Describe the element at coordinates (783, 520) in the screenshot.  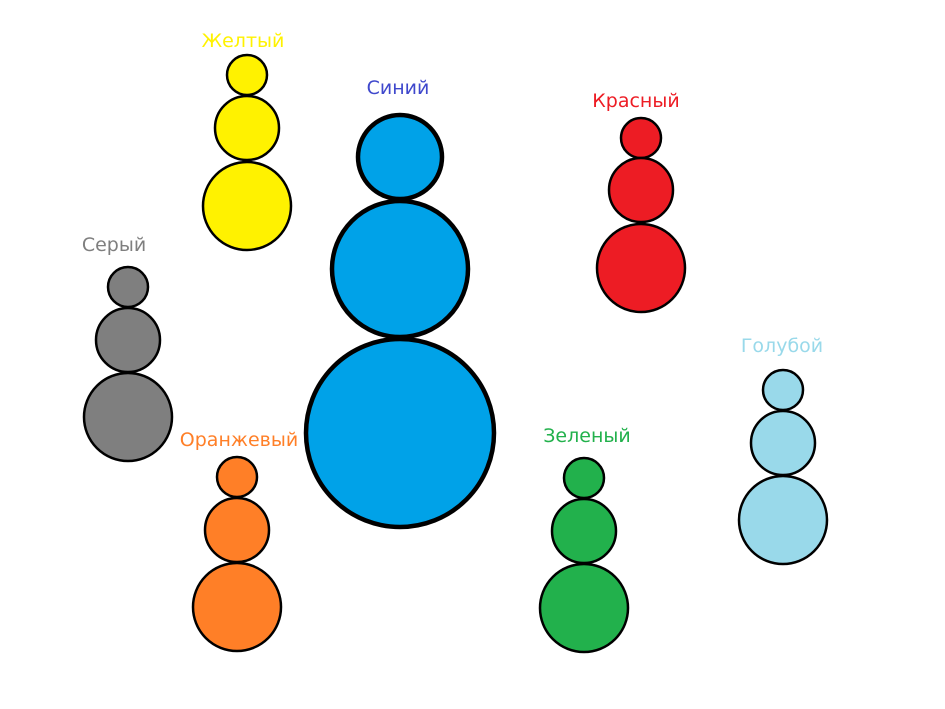
I see `snowman-light-blue-base` at that location.